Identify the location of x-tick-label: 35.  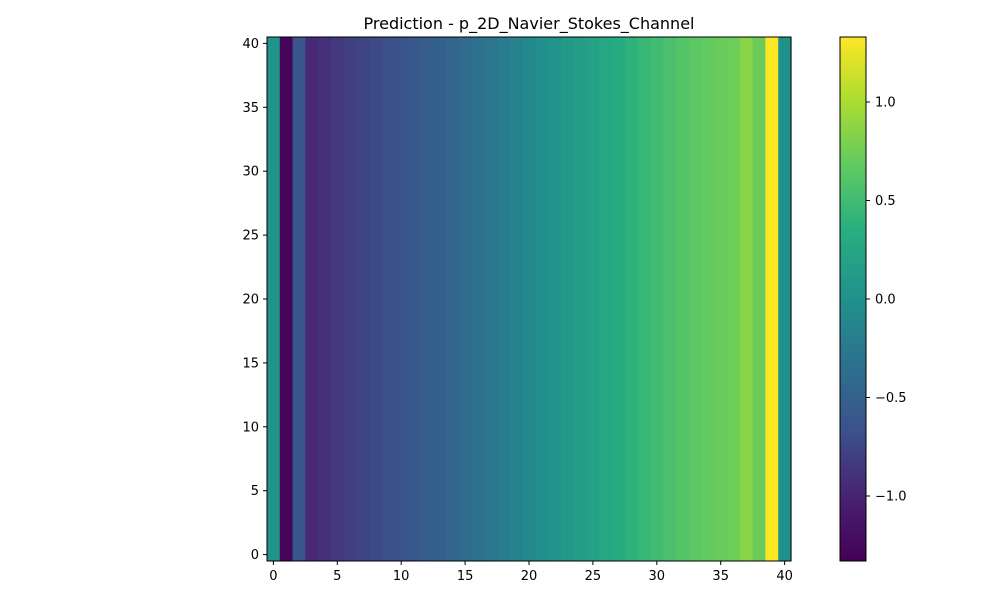
(720, 576).